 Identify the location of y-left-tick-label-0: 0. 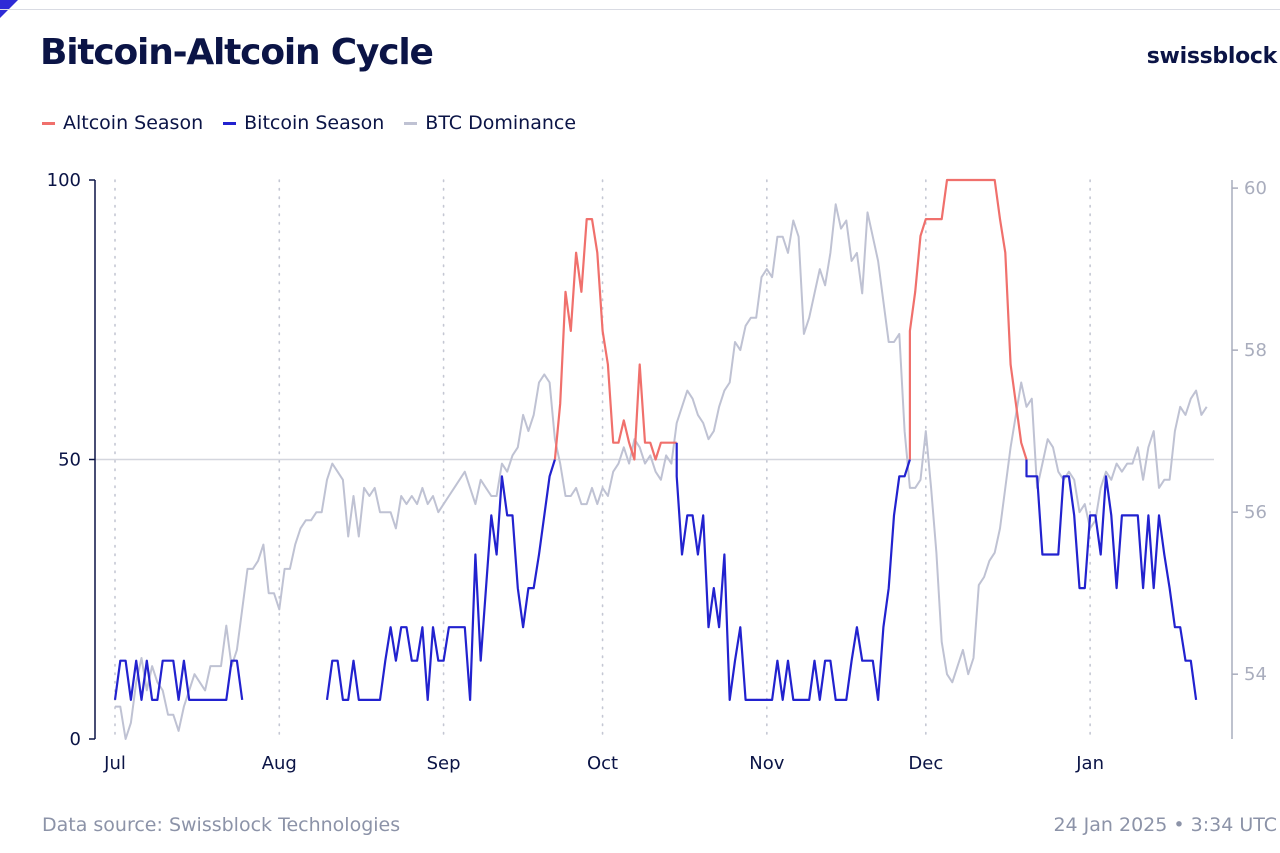
(75, 739).